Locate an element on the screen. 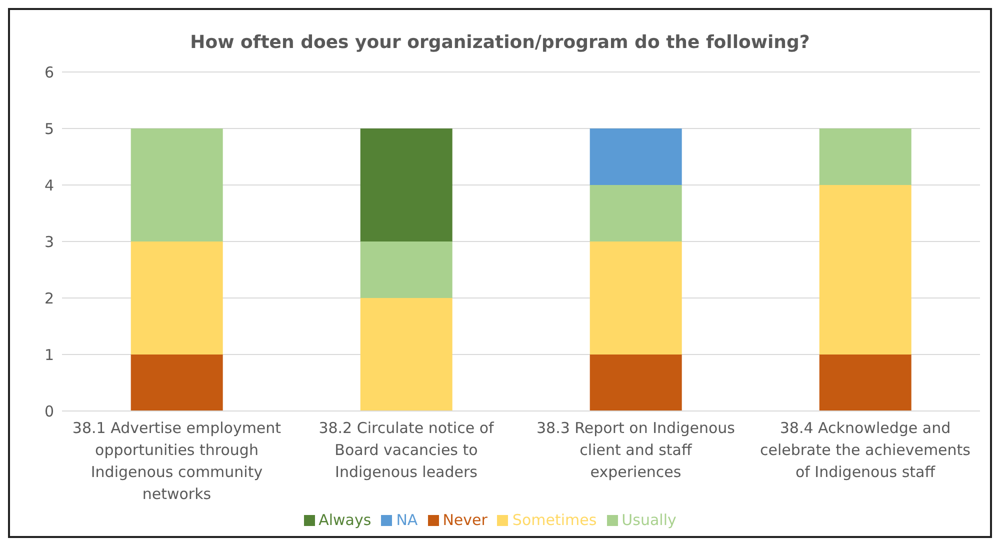 The image size is (998, 544). legend-label: Never is located at coordinates (465, 520).